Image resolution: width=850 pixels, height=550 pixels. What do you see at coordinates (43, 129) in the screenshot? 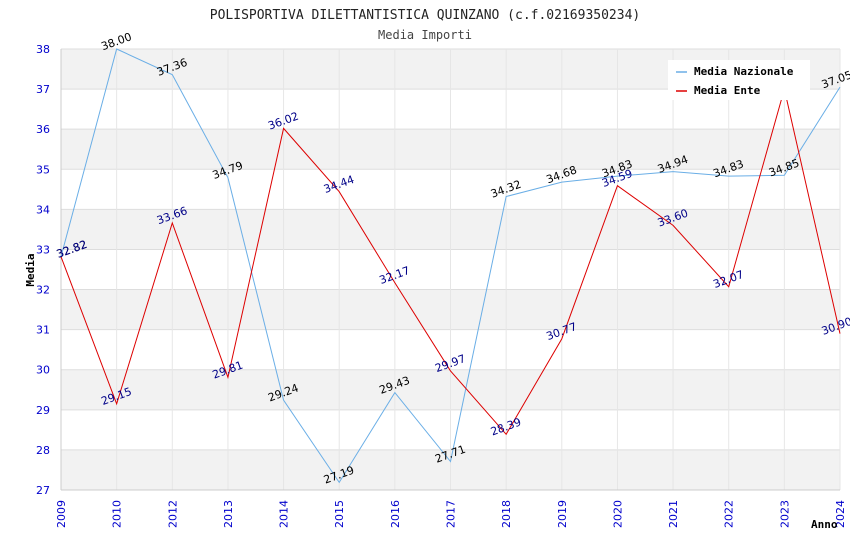
I see `y-tick-label: 36` at bounding box center [43, 129].